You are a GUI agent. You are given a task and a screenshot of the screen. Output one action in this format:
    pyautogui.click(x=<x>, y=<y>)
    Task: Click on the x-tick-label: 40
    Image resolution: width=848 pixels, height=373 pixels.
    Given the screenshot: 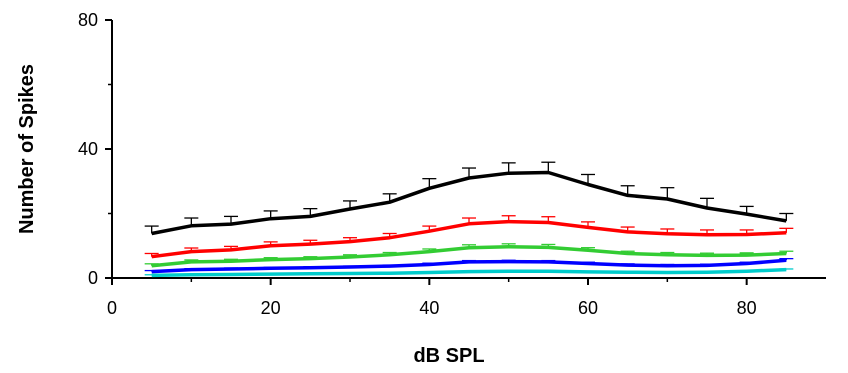 What is the action you would take?
    pyautogui.click(x=429, y=308)
    